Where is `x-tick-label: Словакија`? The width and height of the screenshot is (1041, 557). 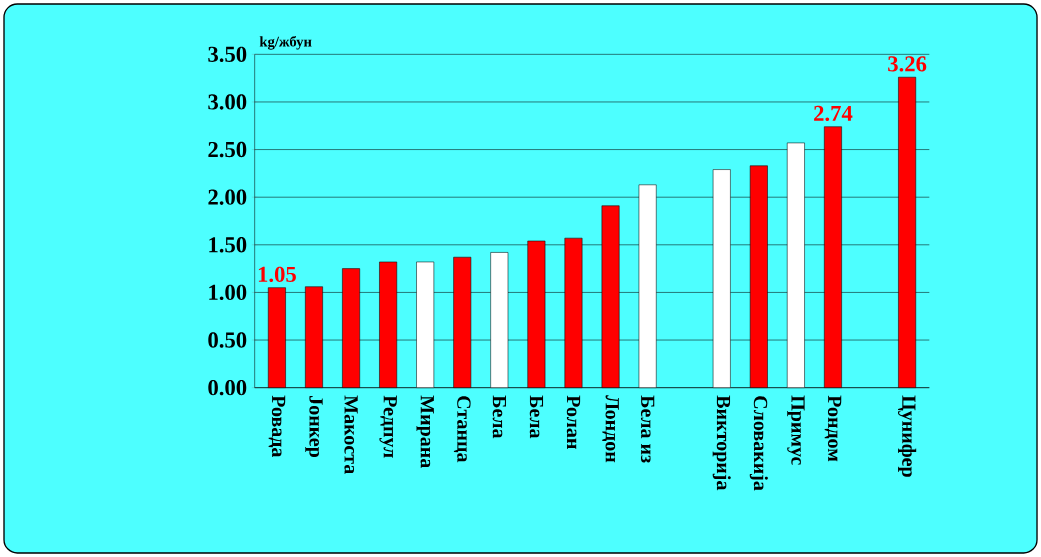
x-tick-label: Словакија is located at coordinates (758, 443).